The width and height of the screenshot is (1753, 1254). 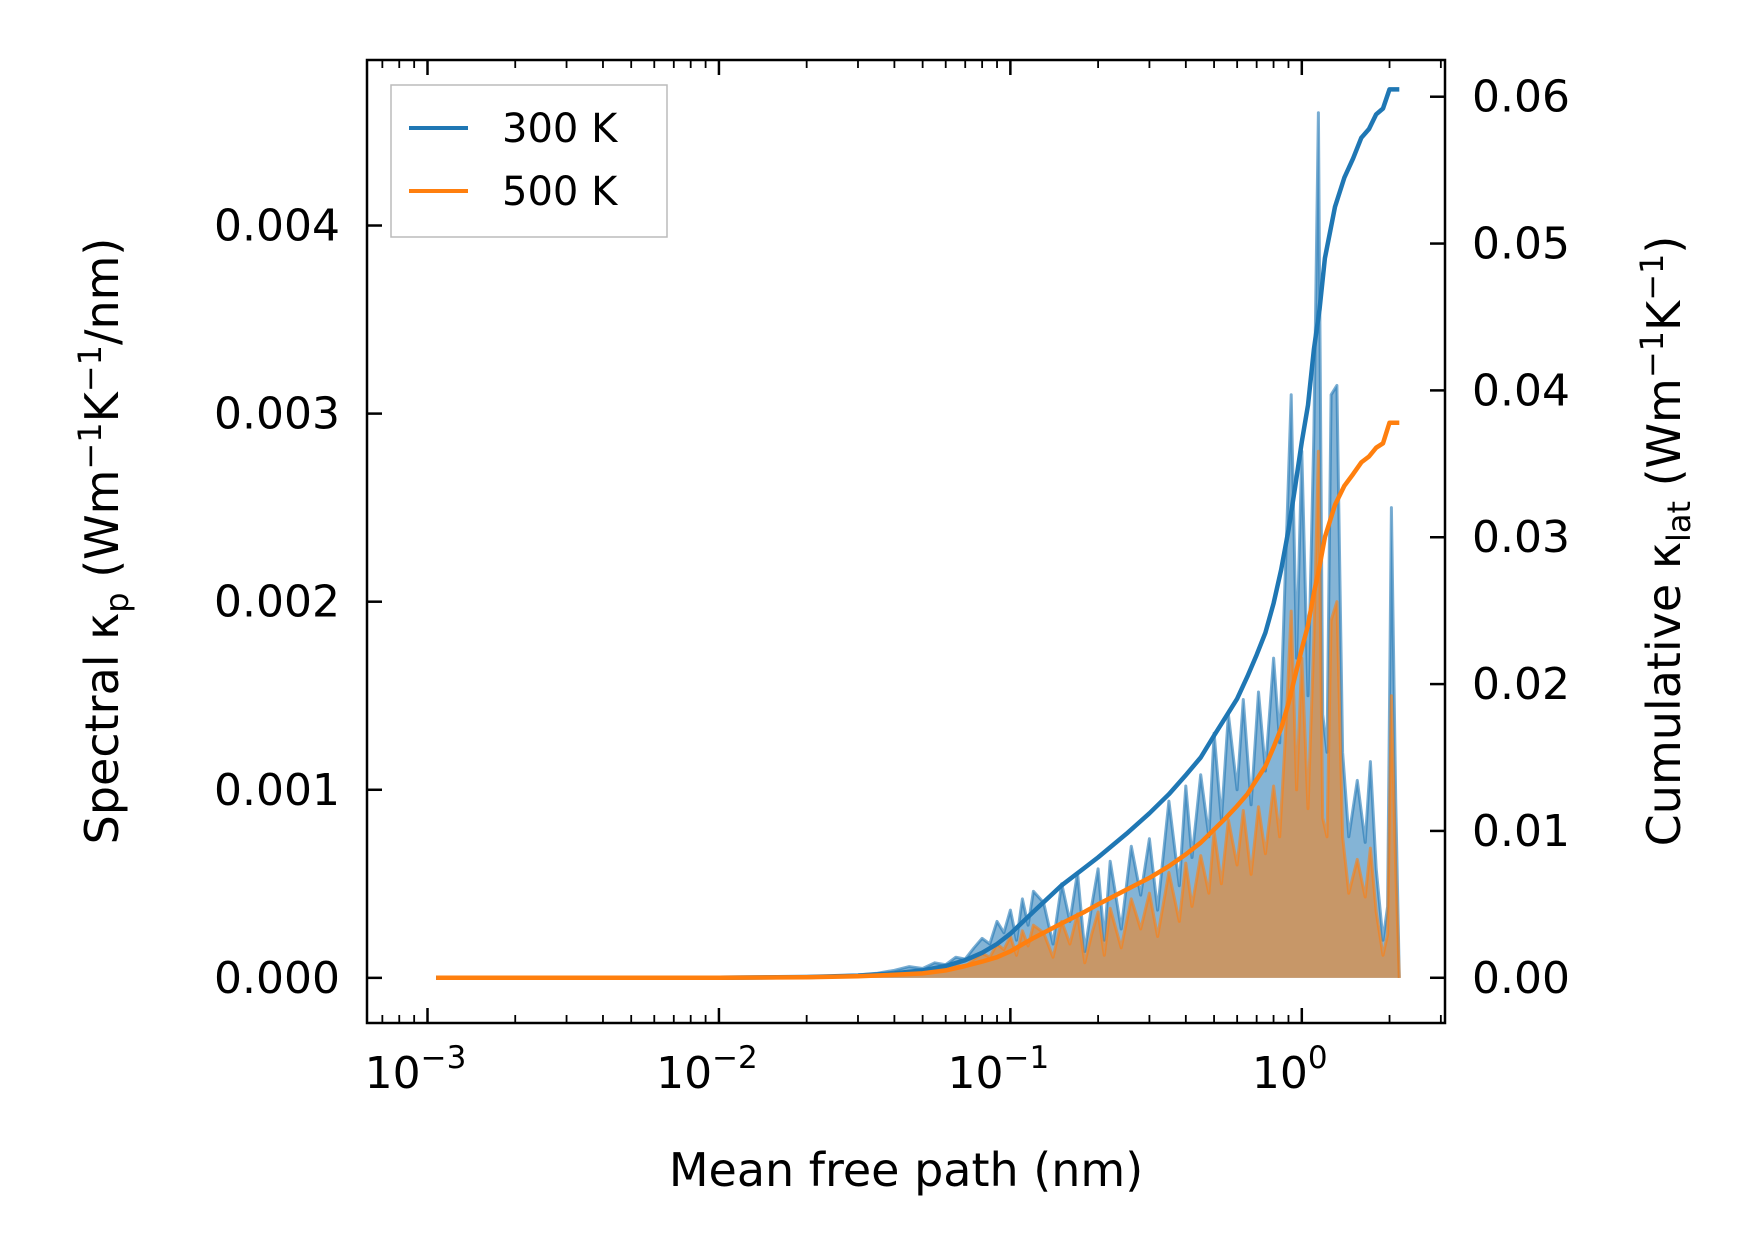 What do you see at coordinates (1679, 521) in the screenshot?
I see `y-right-subscript: lat` at bounding box center [1679, 521].